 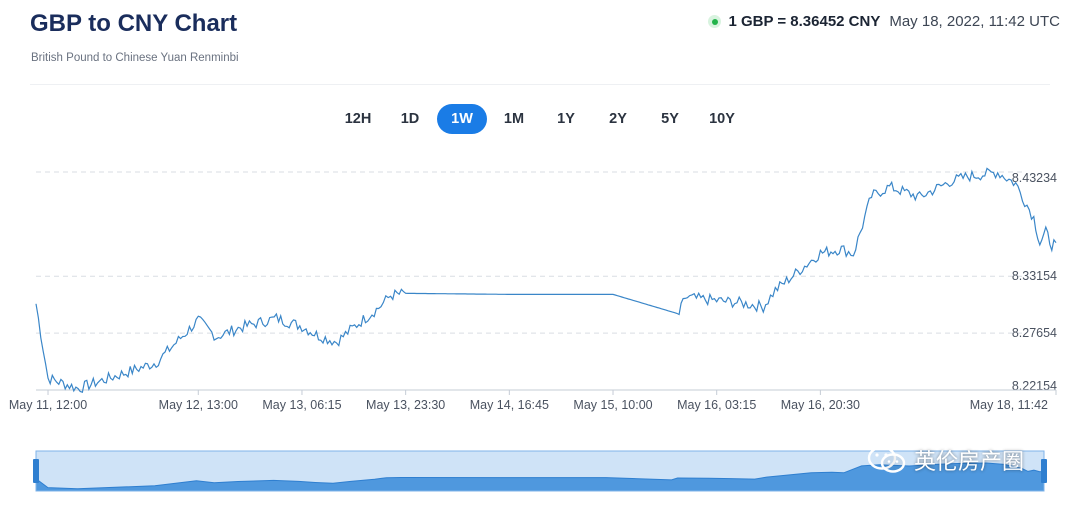 What do you see at coordinates (509, 405) in the screenshot?
I see `x-tick-label: May 14, 16:45` at bounding box center [509, 405].